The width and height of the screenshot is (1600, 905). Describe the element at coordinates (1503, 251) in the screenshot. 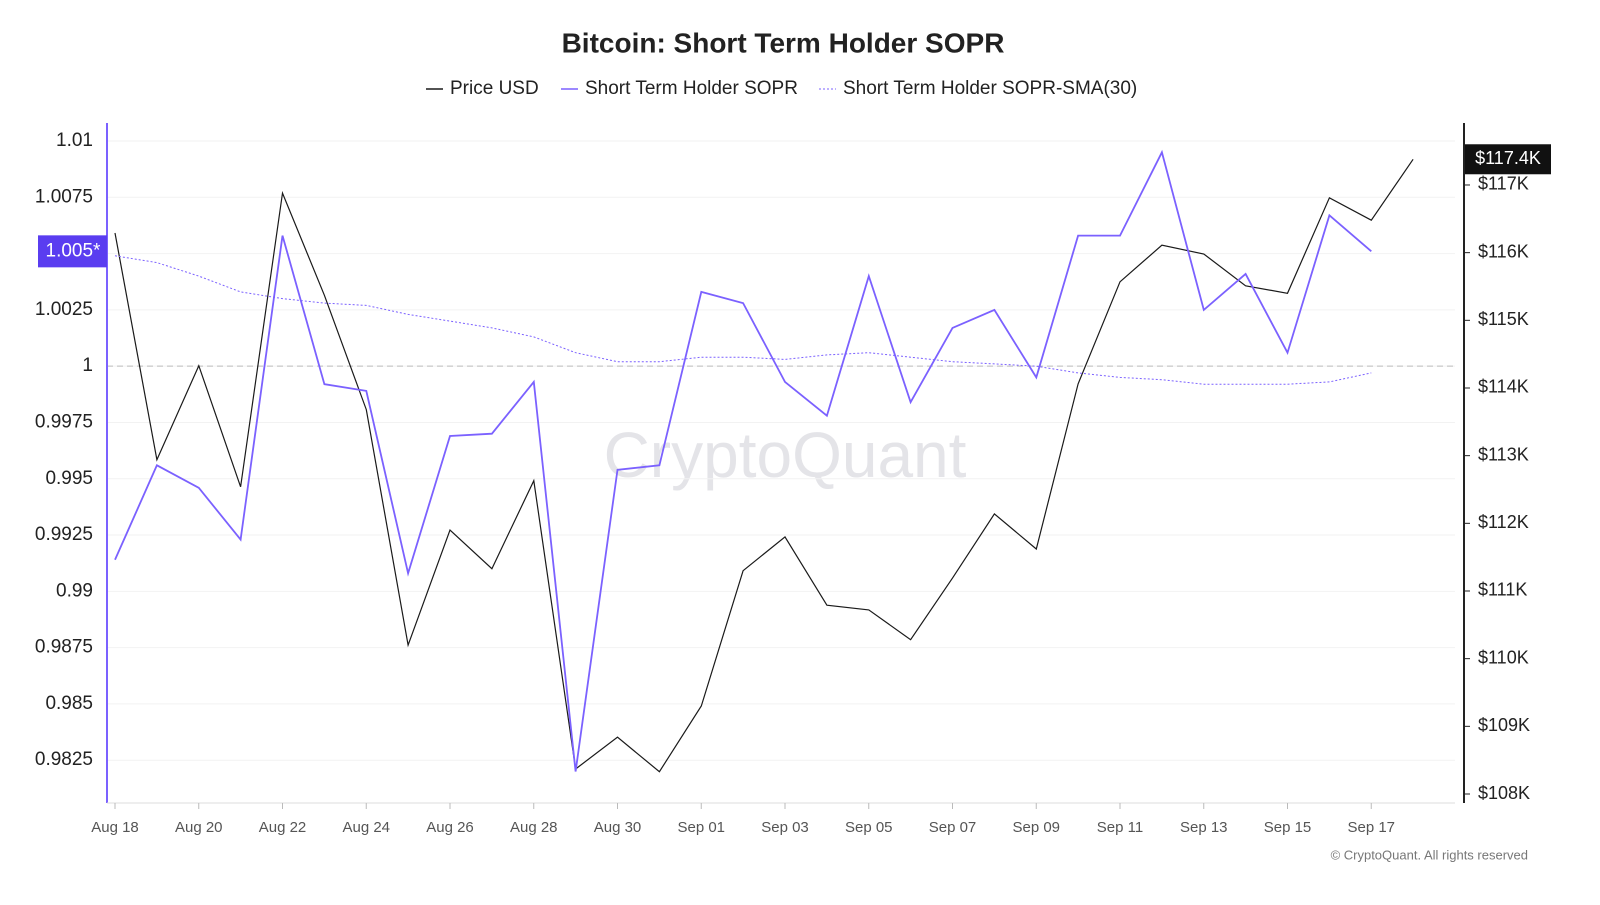

I see `y2-tick-label: $116K` at that location.